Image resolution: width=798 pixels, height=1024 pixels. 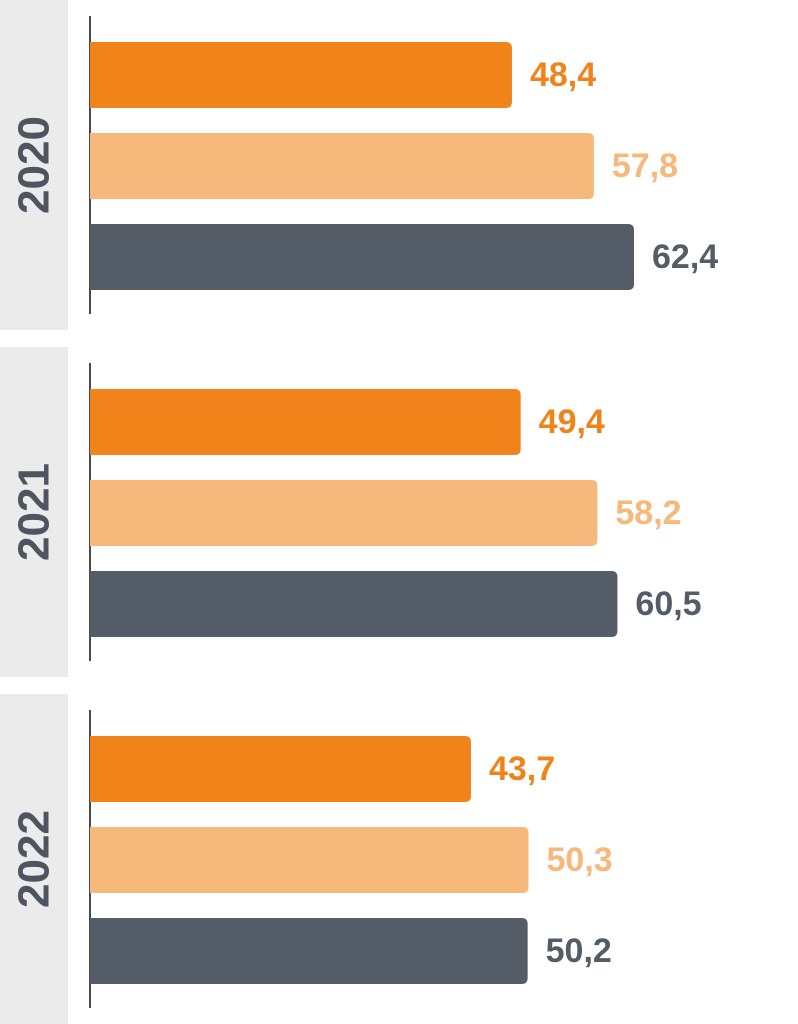 What do you see at coordinates (563, 75) in the screenshot?
I see `data-label: 48,4` at bounding box center [563, 75].